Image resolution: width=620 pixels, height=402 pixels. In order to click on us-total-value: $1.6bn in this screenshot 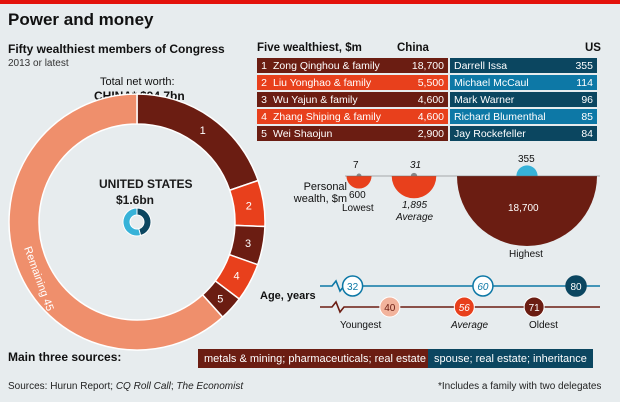, I will do `click(135, 200)`.